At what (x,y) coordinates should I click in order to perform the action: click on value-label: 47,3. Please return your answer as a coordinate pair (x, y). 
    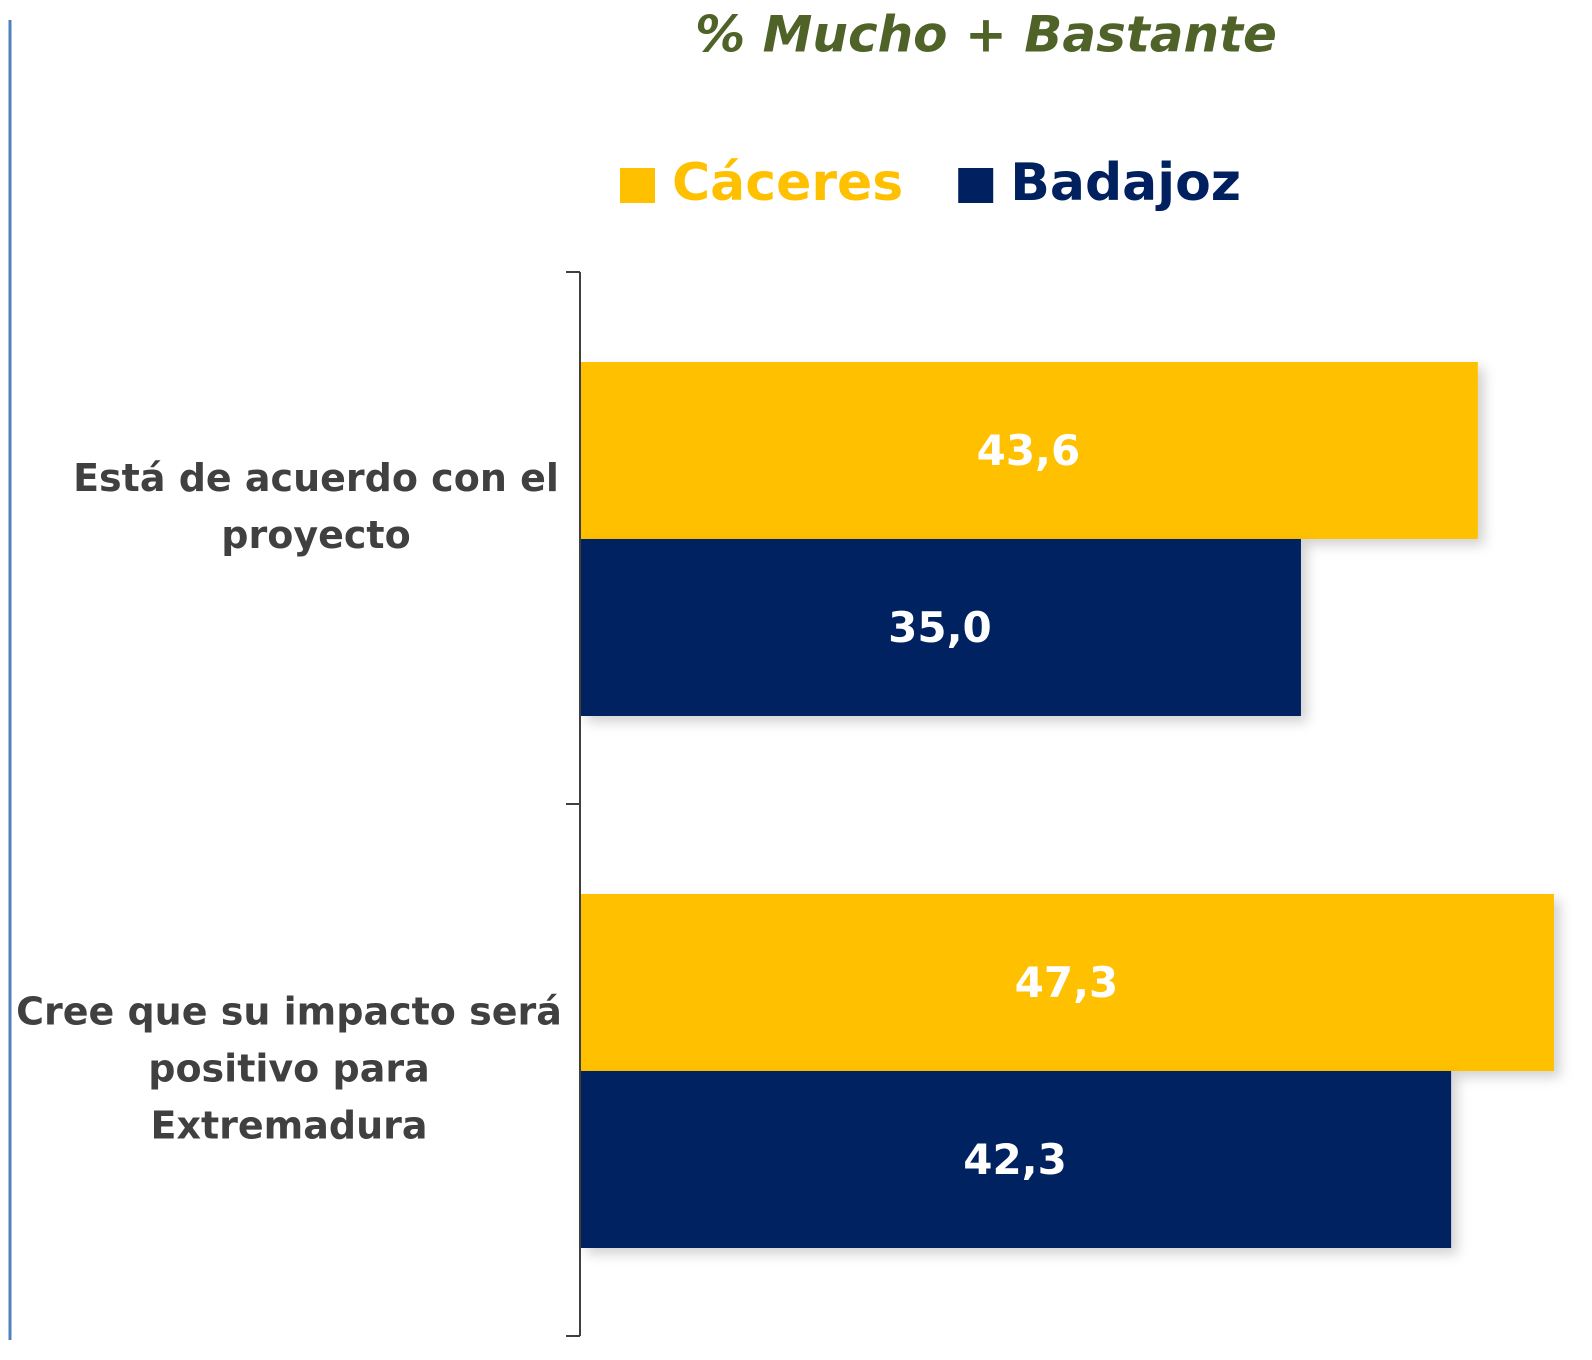
    Looking at the image, I should click on (1067, 982).